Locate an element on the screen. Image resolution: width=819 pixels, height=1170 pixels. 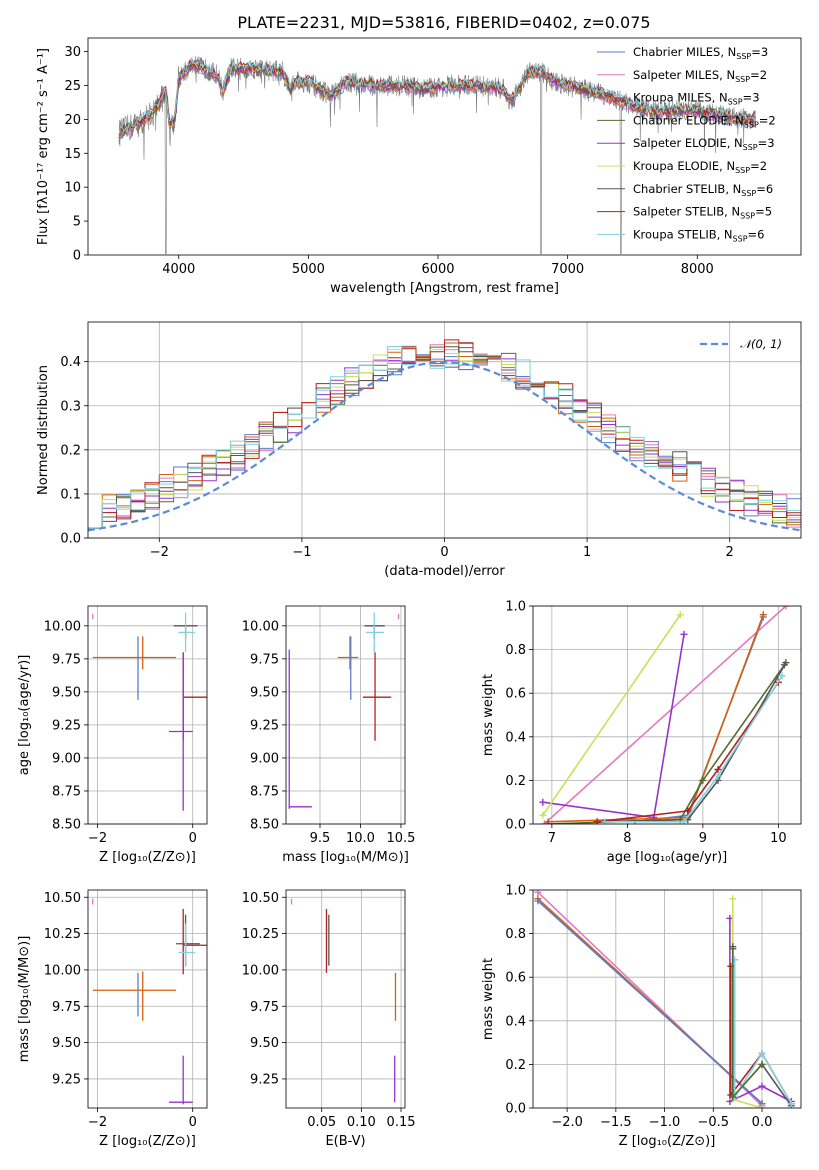
axis-ticks: 9.5 10.0 10.5 8.50 8.75 9.00 9.25 9.50 9.75 10.00 is located at coordinates (329, 732).